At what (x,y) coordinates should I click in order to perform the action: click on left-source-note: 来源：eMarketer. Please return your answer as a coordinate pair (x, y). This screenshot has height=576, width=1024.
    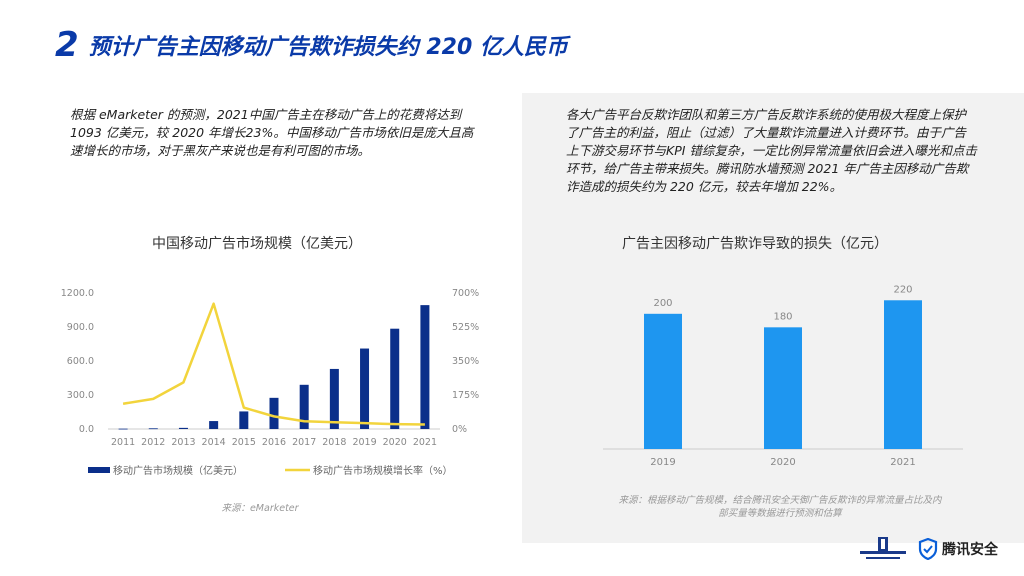
    Looking at the image, I should click on (260, 508).